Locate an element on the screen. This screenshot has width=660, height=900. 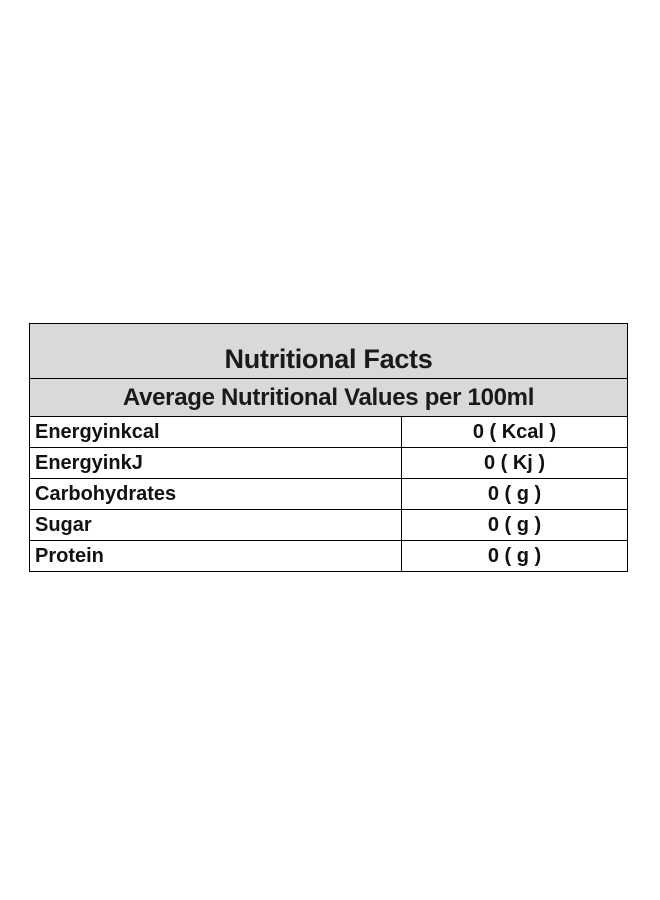
nutrient-label: Sugar is located at coordinates (216, 525).